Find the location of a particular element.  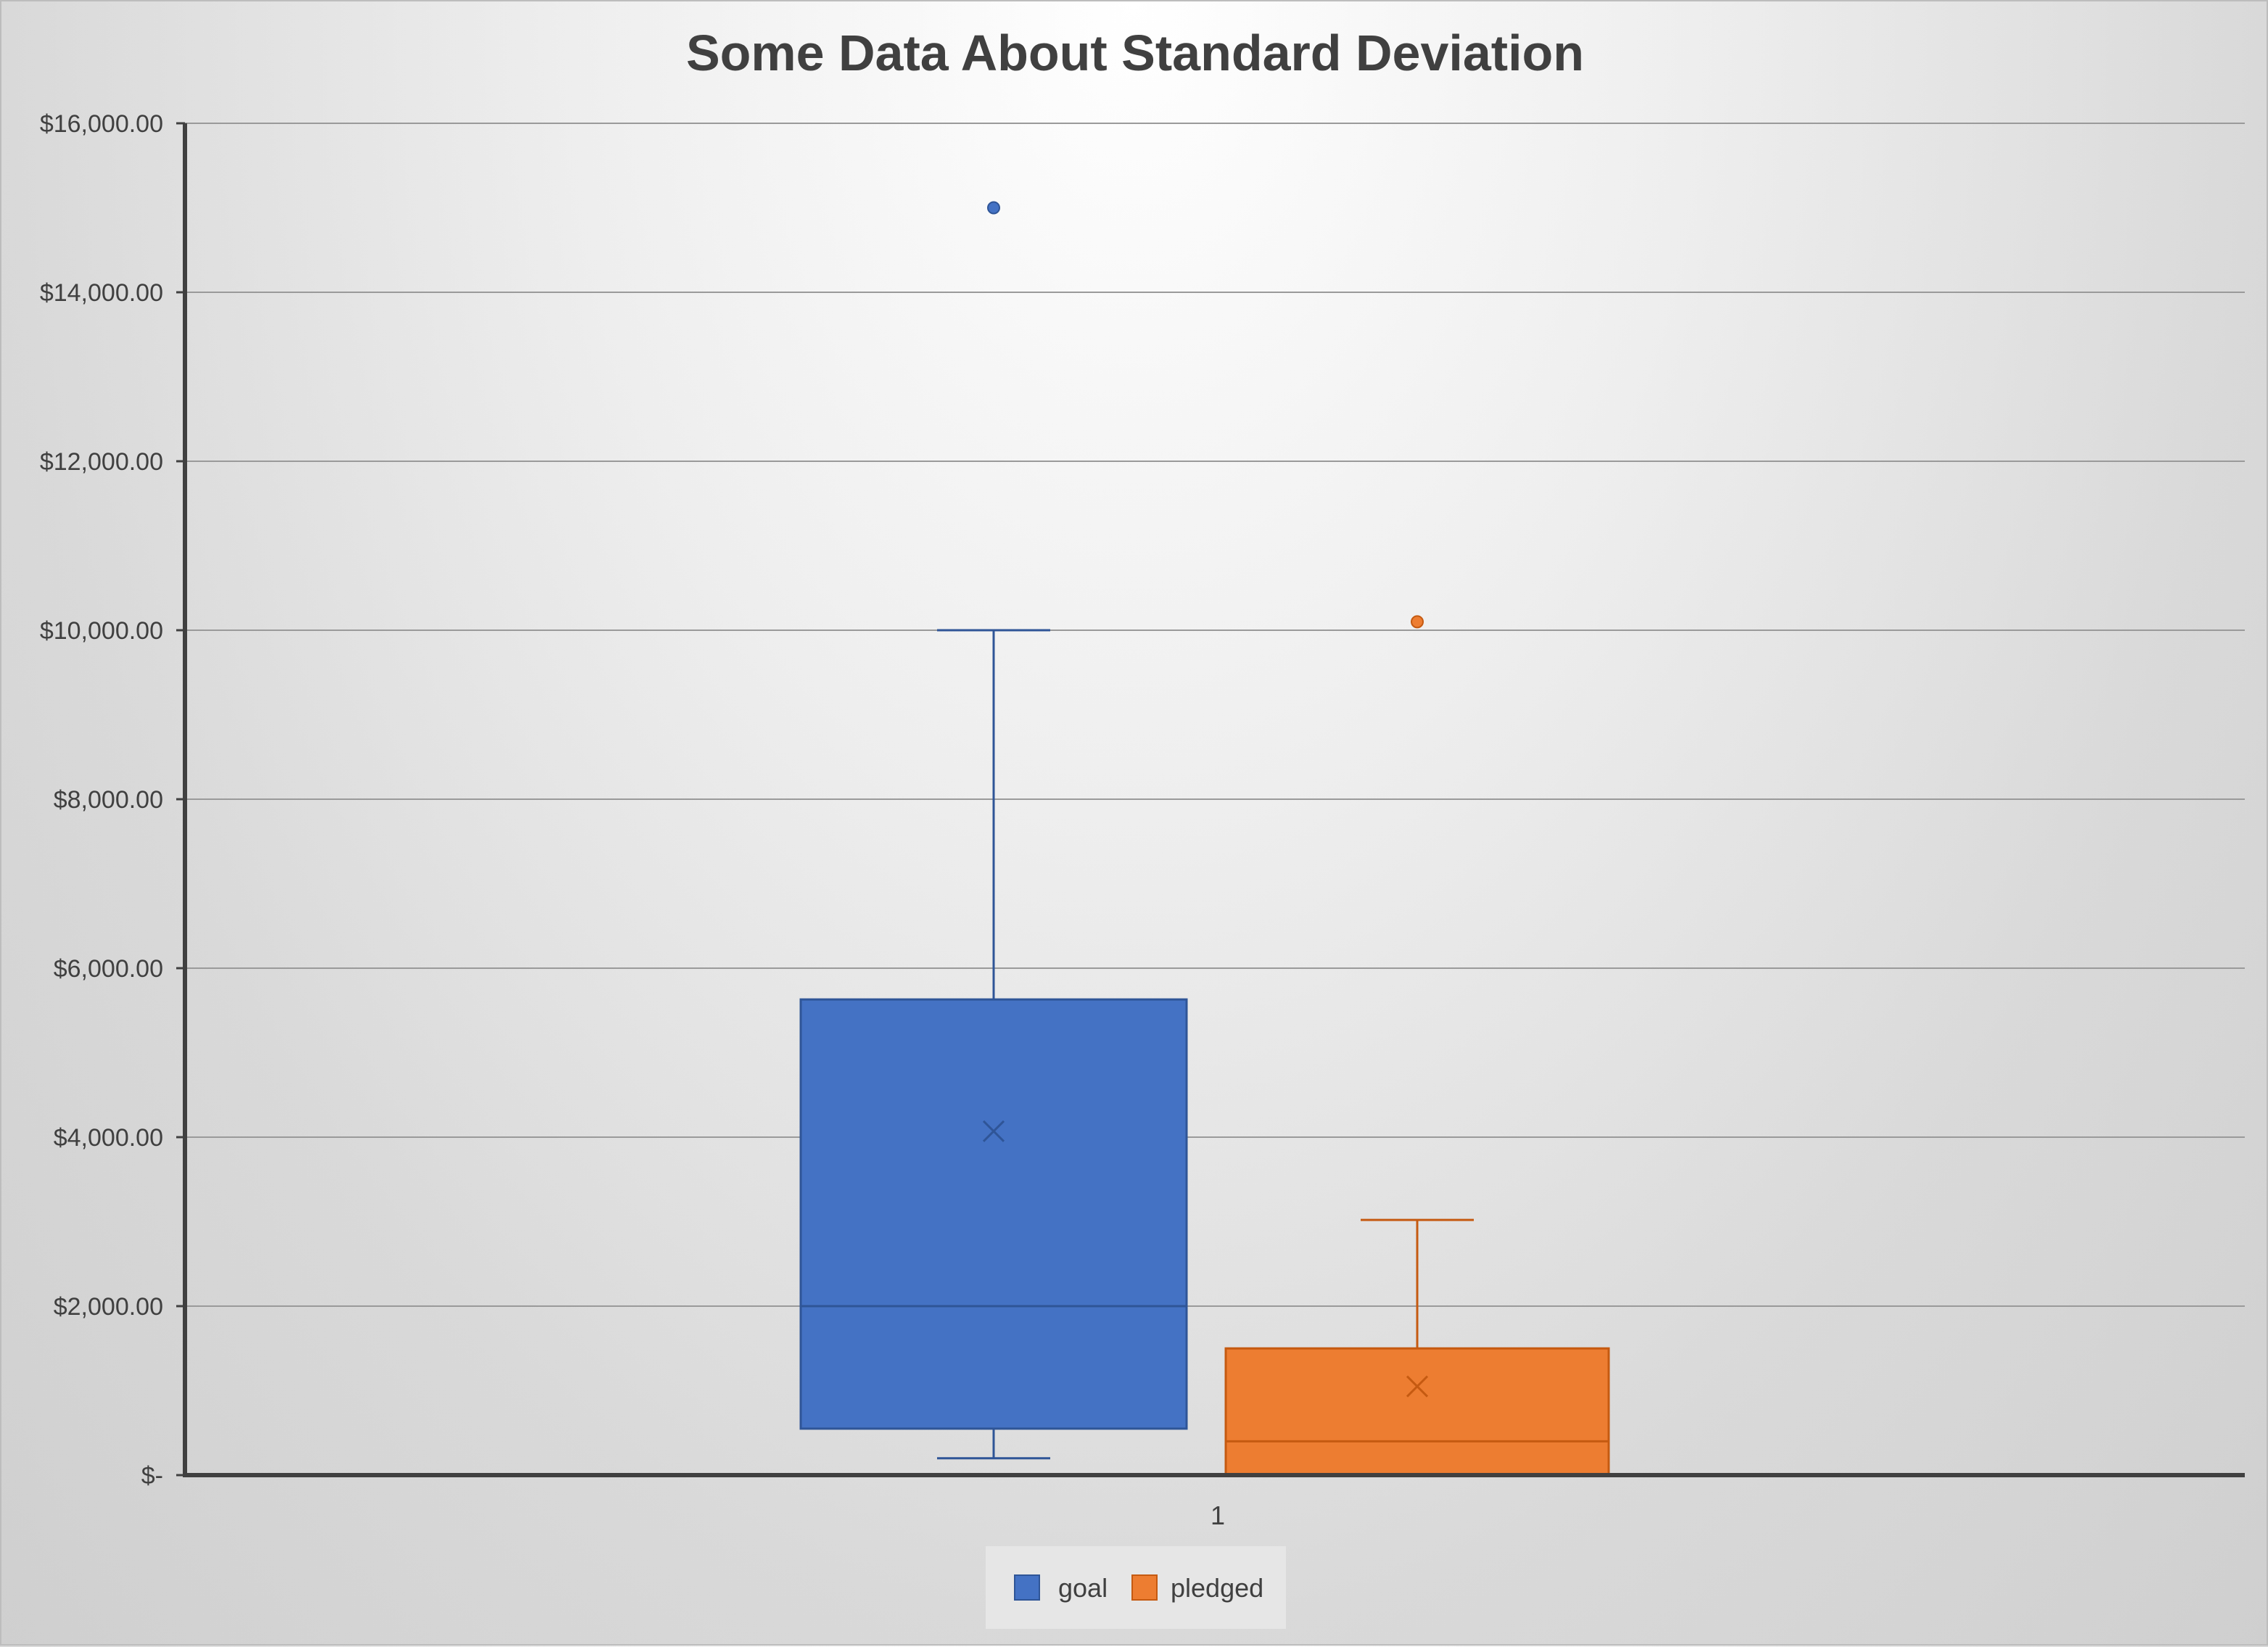

legend-label-goal: goal is located at coordinates (1083, 1588).